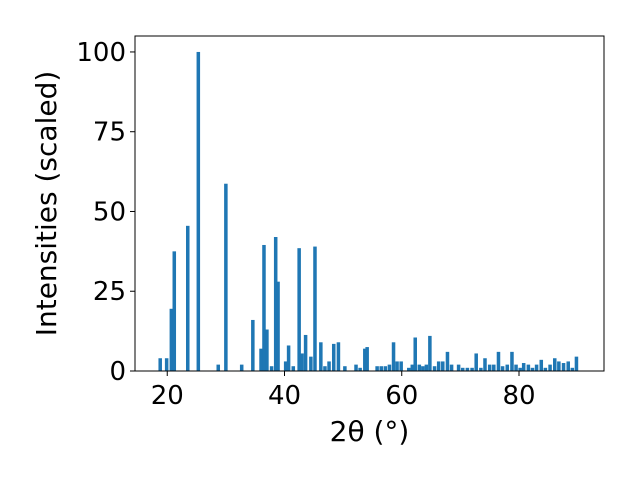 This screenshot has width=640, height=480. What do you see at coordinates (401, 396) in the screenshot?
I see `x-tick-label: 60` at bounding box center [401, 396].